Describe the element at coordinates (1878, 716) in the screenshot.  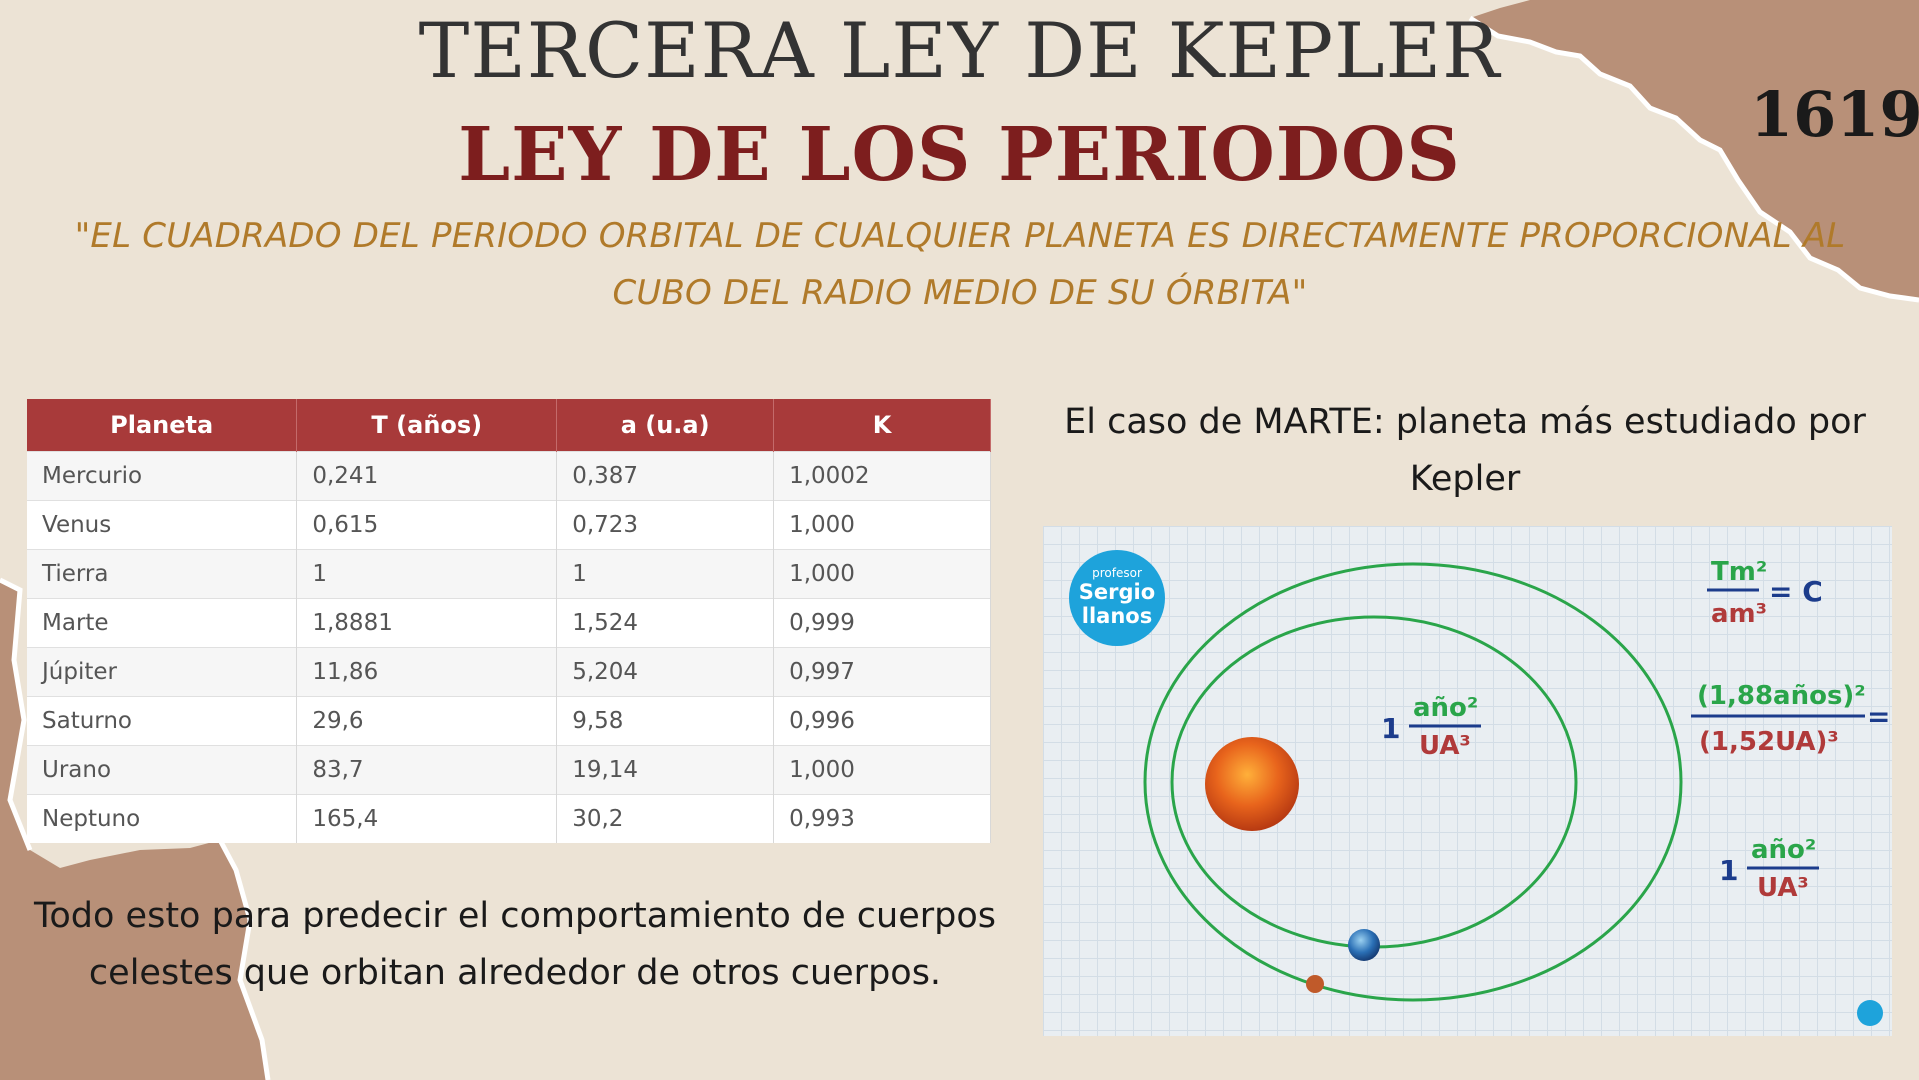
I see `equals-sign: =` at that location.